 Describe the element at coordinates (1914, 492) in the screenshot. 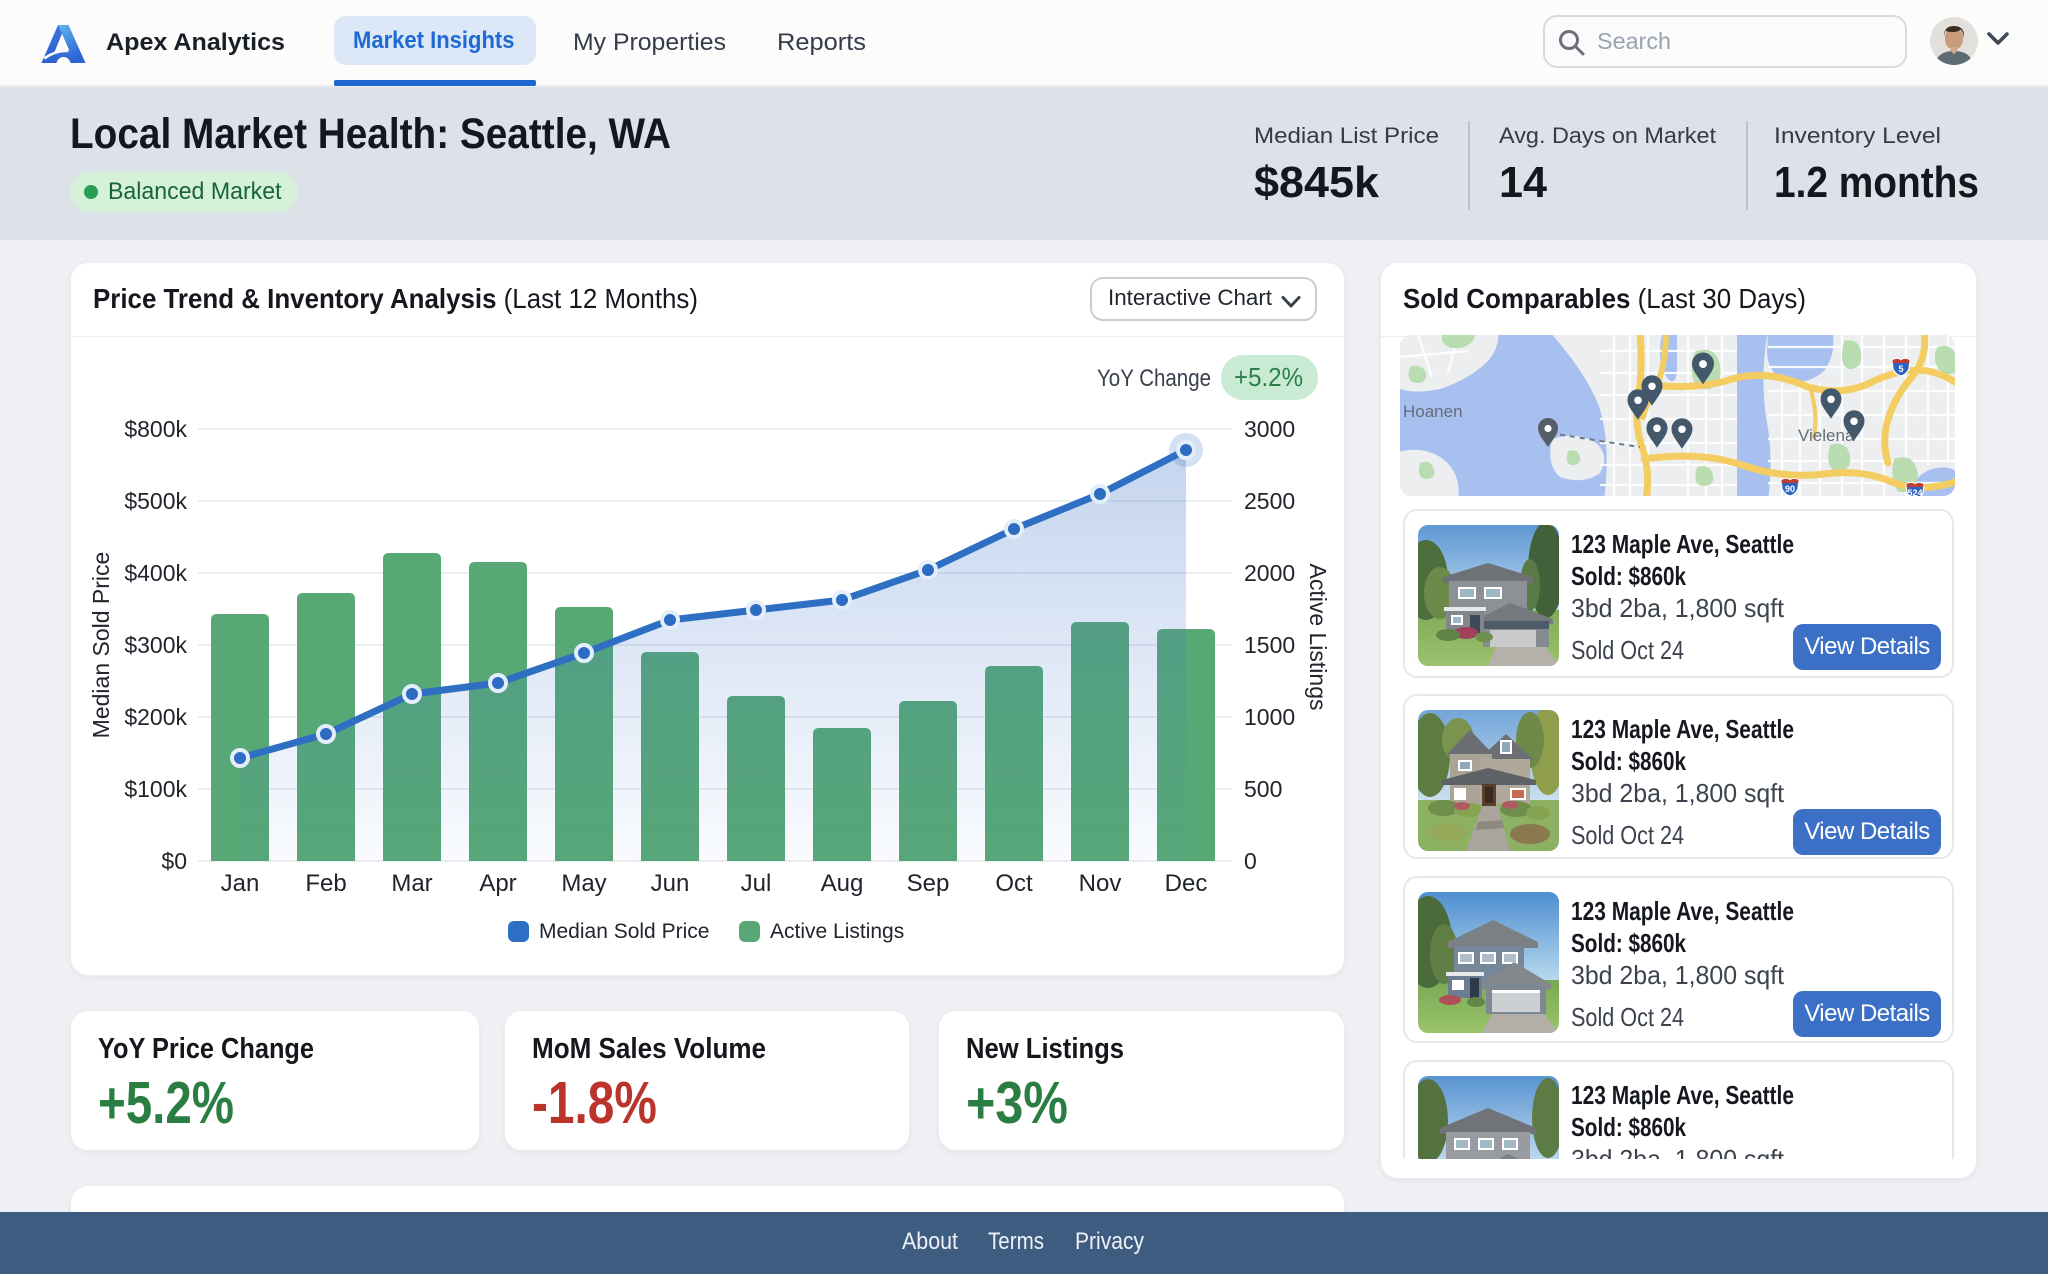

I see `svg-text: 524` at that location.